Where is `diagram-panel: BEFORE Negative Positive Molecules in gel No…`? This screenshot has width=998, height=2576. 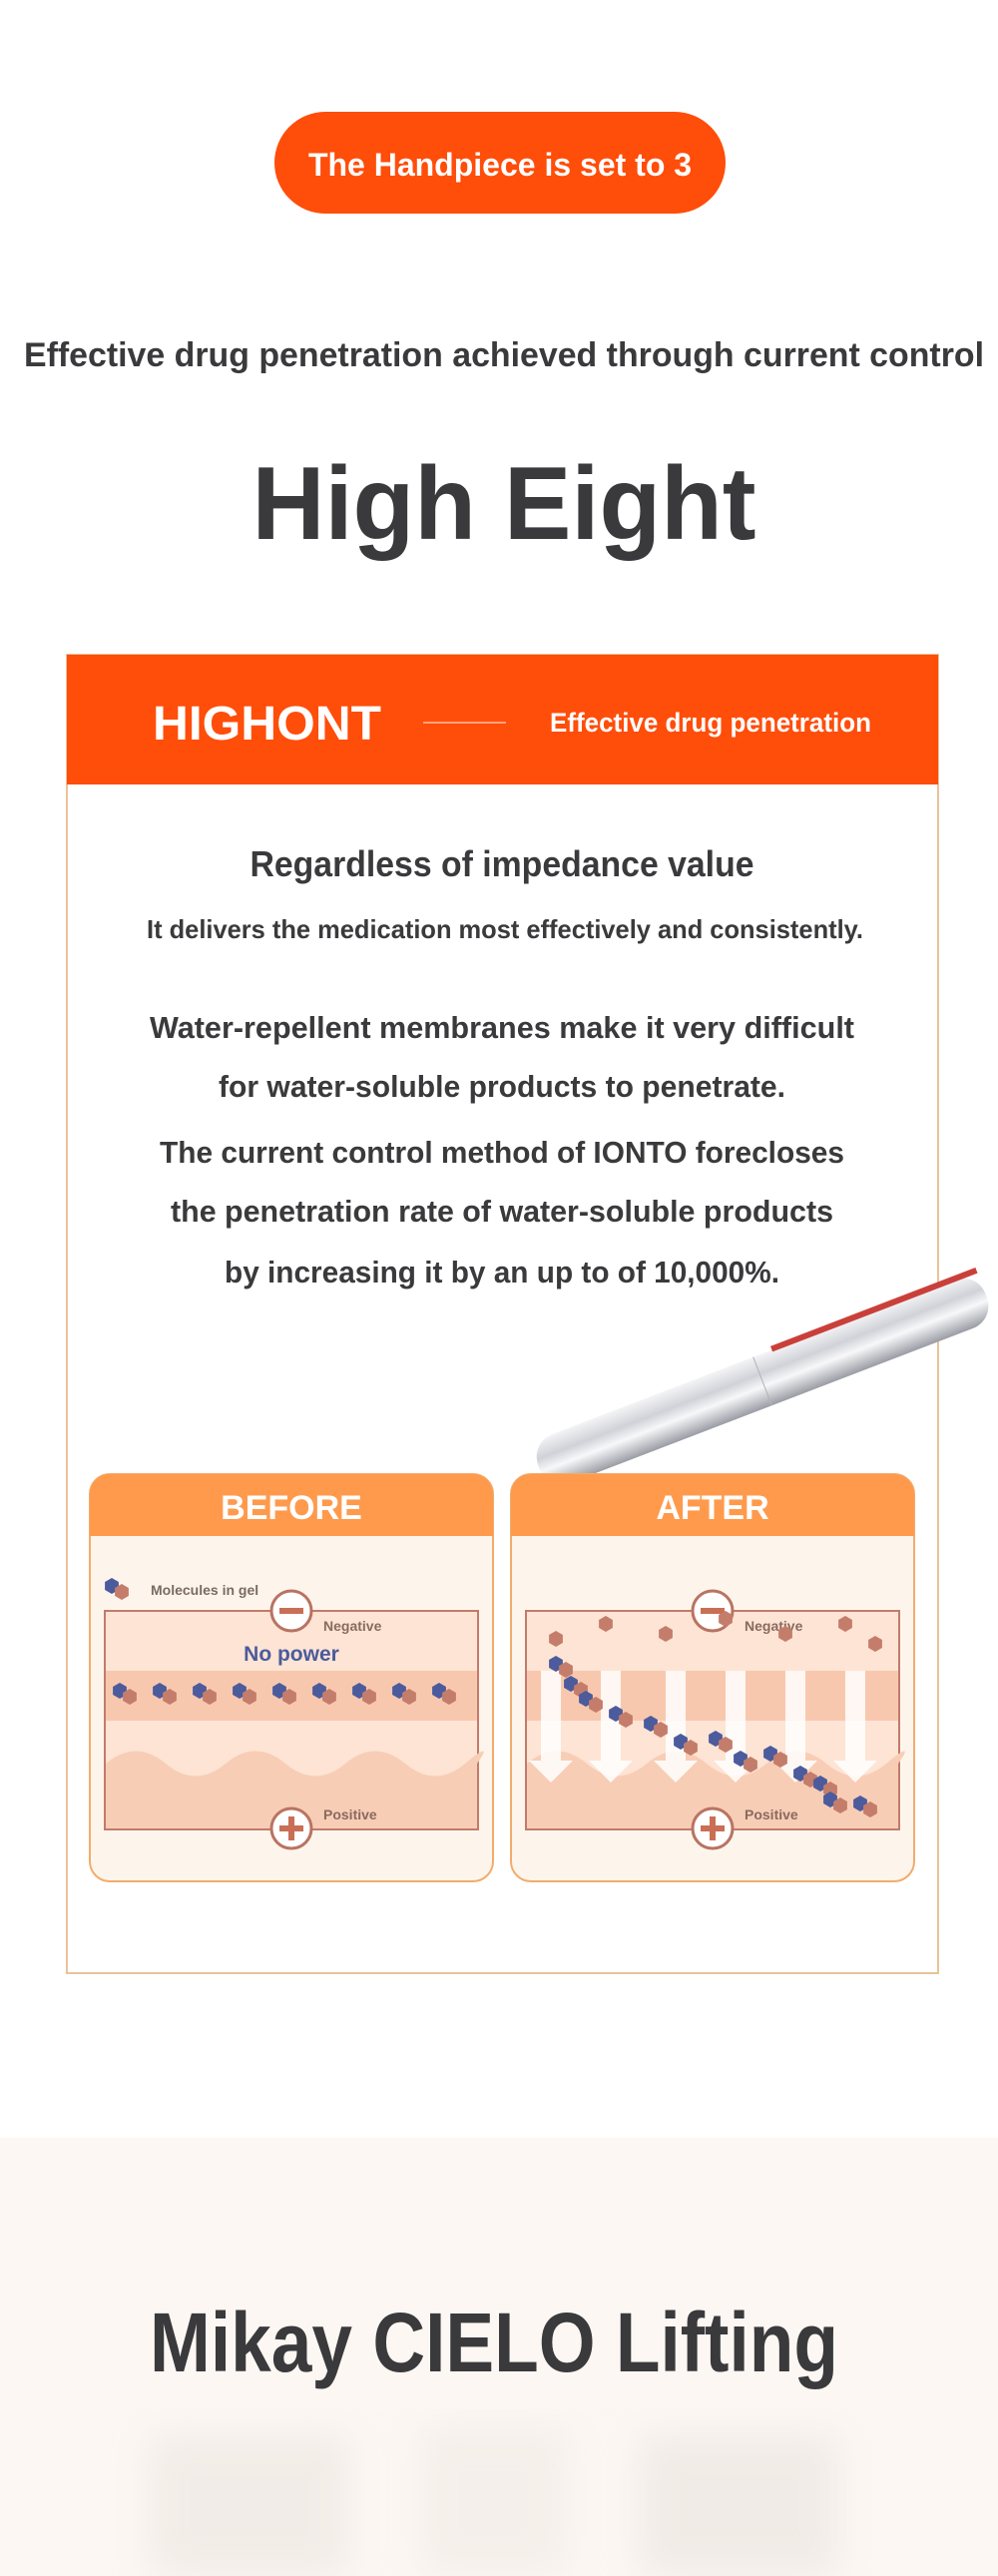 diagram-panel: BEFORE Negative Positive Molecules in gel No… is located at coordinates (291, 1678).